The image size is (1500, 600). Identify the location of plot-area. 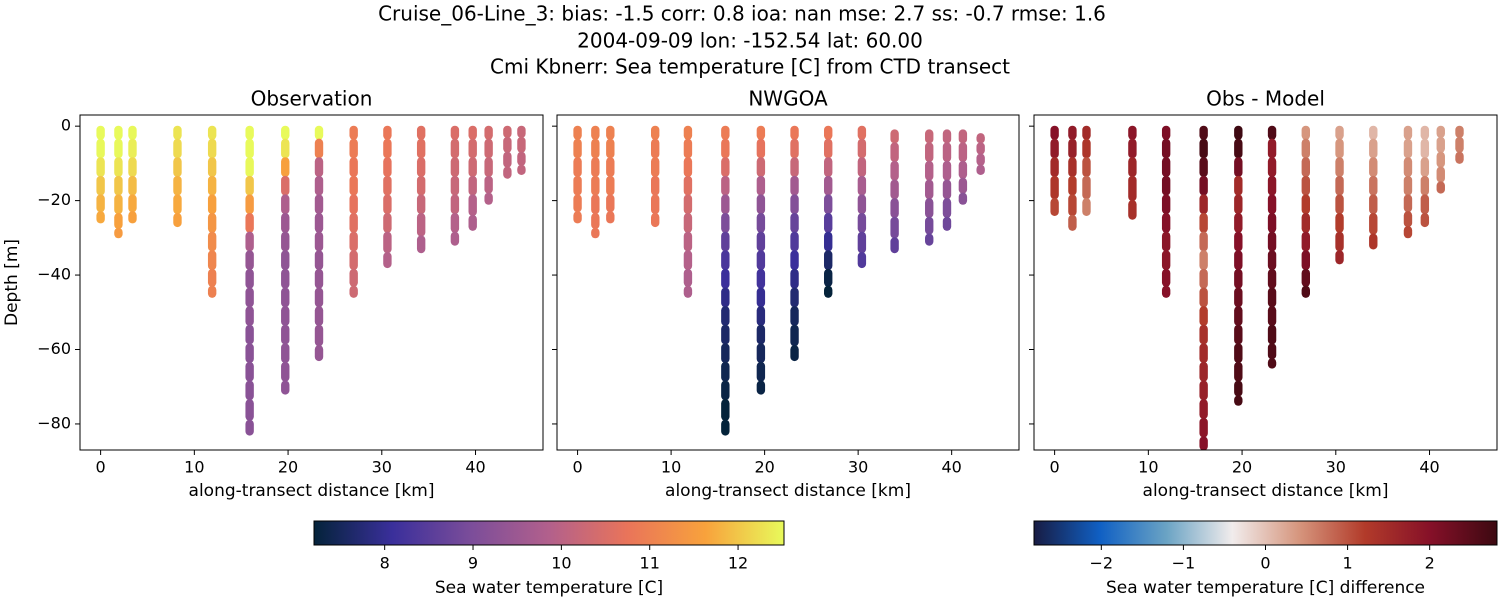
(311, 280).